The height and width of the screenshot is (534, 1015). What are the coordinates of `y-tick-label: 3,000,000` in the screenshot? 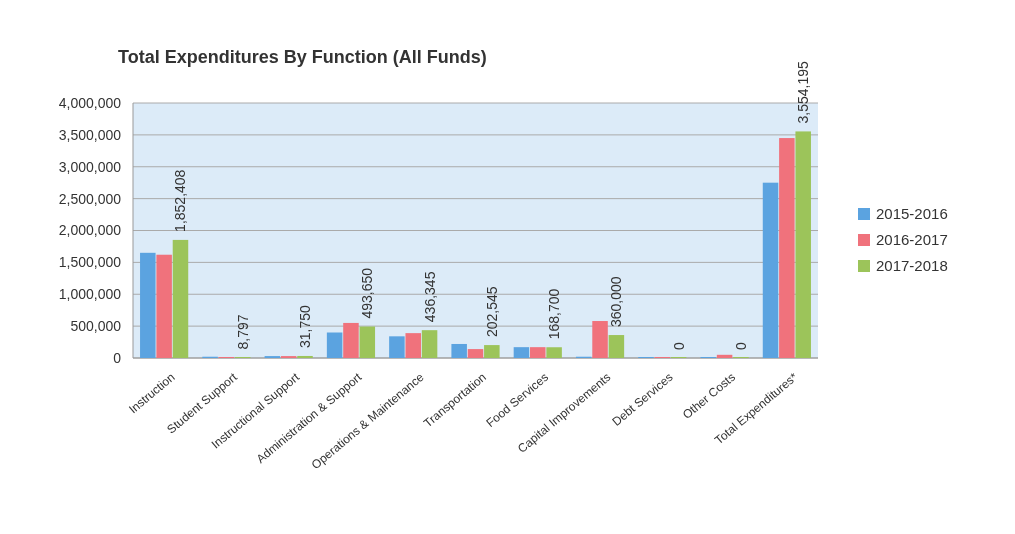 It's located at (90, 166).